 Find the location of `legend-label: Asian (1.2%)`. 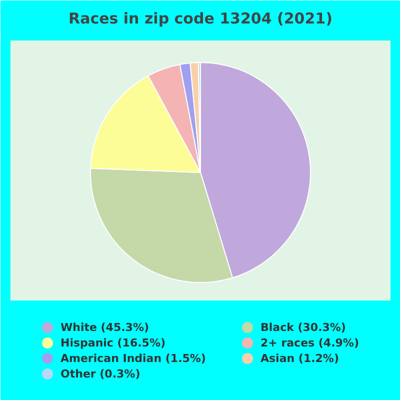

legend-label: Asian (1.2%) is located at coordinates (299, 358).